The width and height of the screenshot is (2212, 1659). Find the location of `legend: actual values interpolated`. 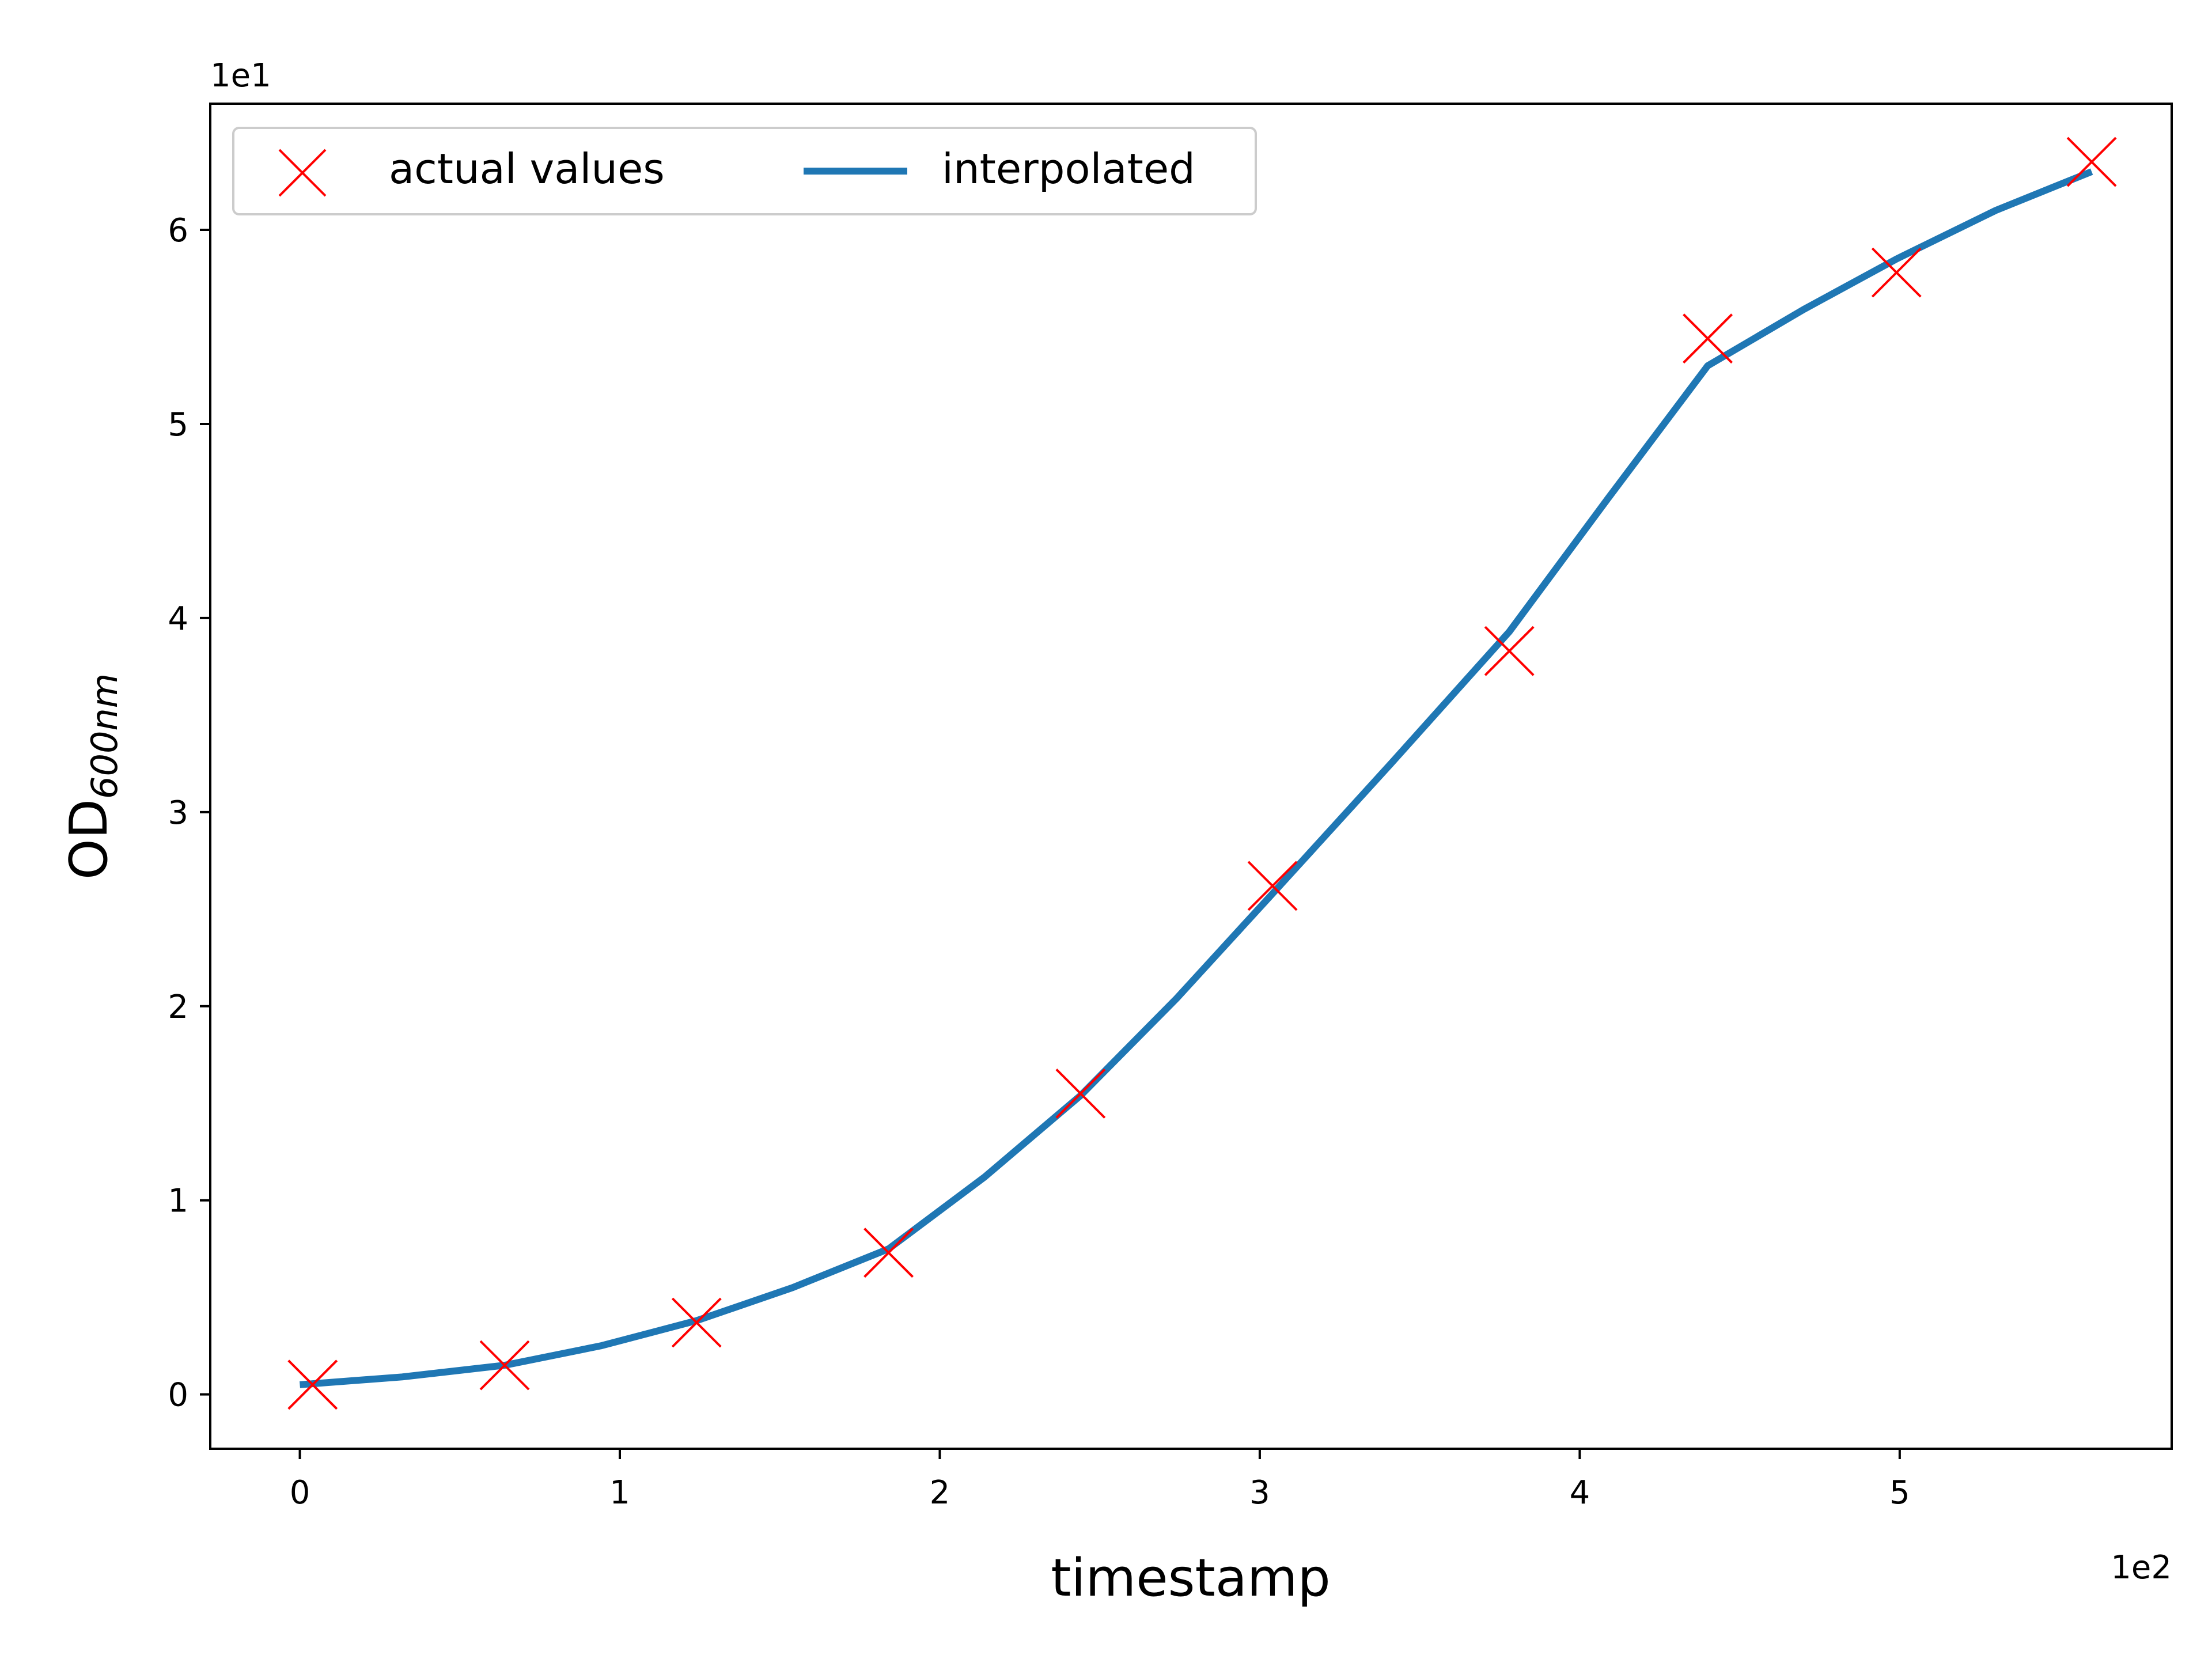

legend: actual values interpolated is located at coordinates (744, 171).